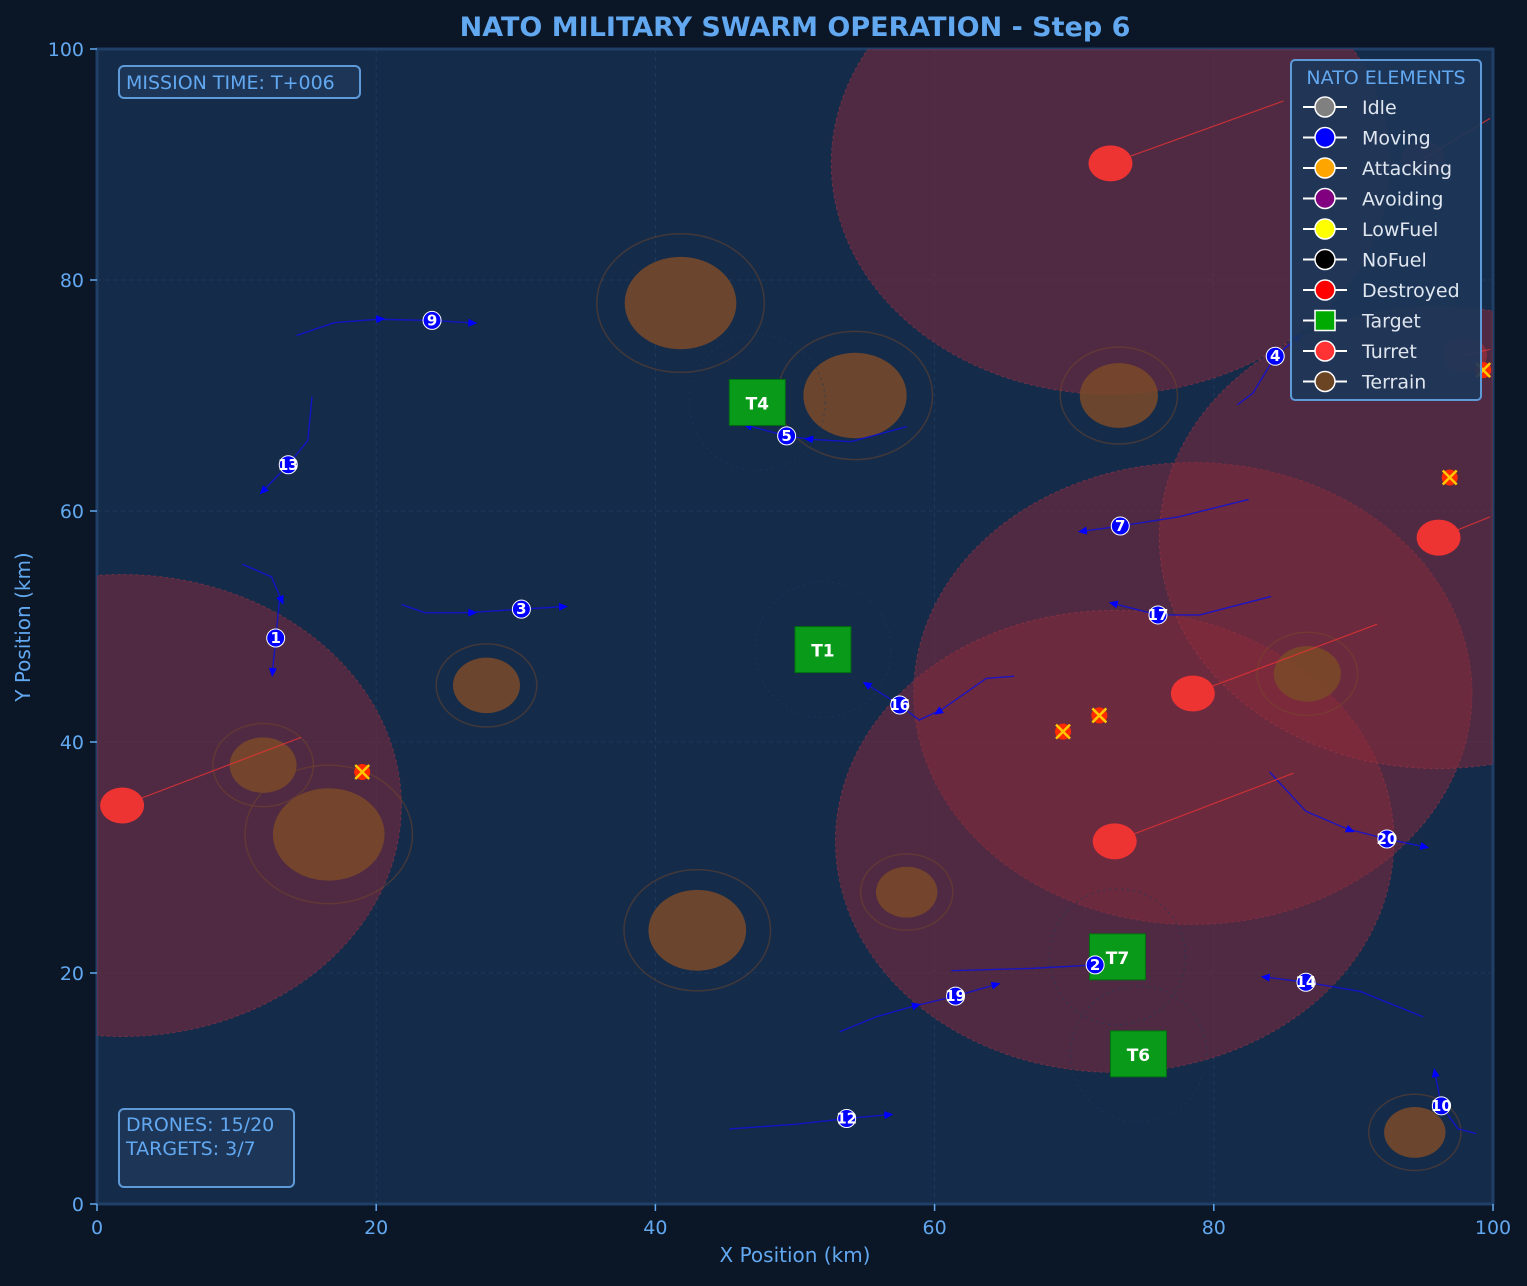  What do you see at coordinates (795, 27) in the screenshot?
I see `chart-title: NATO MILITARY SWARM OPERATION - Step 6` at bounding box center [795, 27].